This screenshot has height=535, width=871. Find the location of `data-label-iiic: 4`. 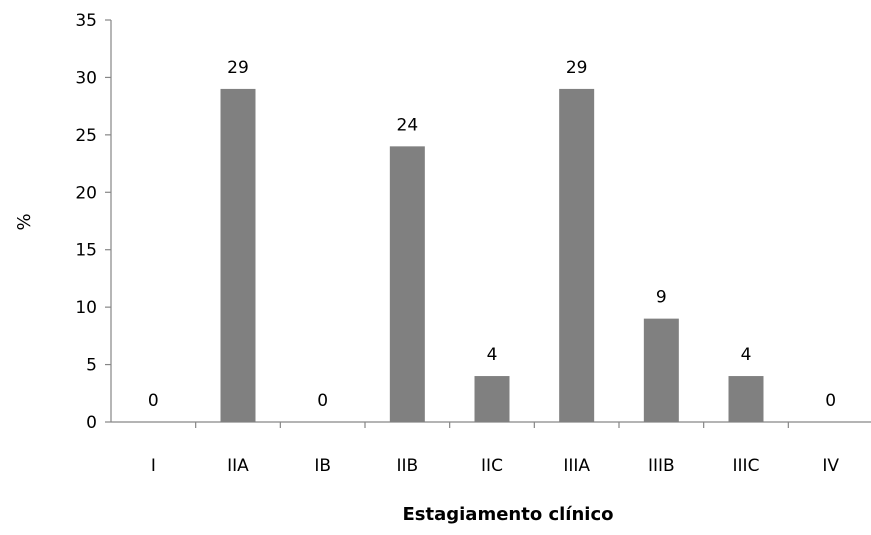

data-label-iiic: 4 is located at coordinates (746, 355).